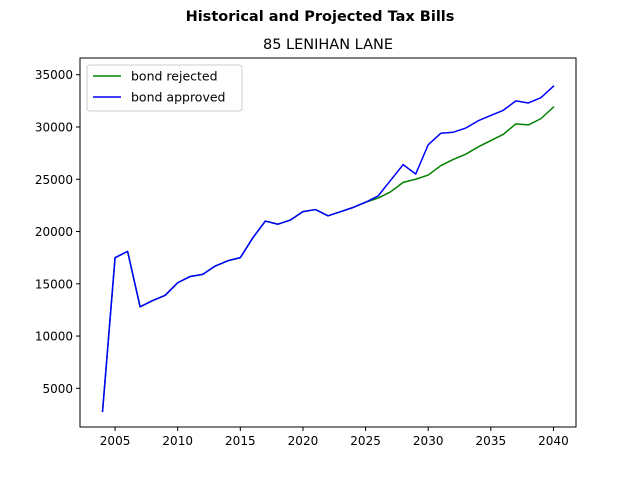  Describe the element at coordinates (54, 180) in the screenshot. I see `y-tick-label: 25000` at that location.